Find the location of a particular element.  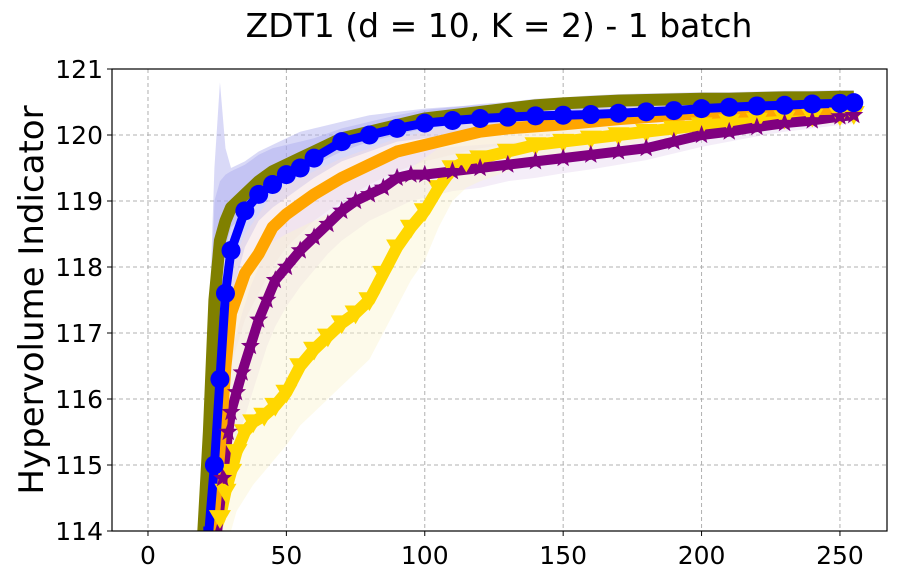

y-tick-label: 120 is located at coordinates (79, 135).